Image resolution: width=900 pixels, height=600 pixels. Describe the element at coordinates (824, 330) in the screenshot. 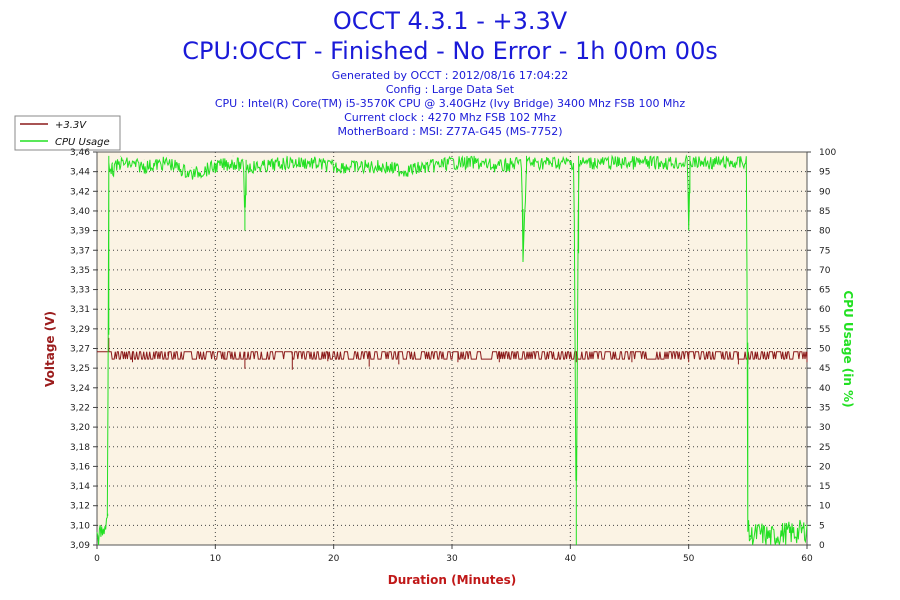

I see `y2-tick-label: 55` at that location.